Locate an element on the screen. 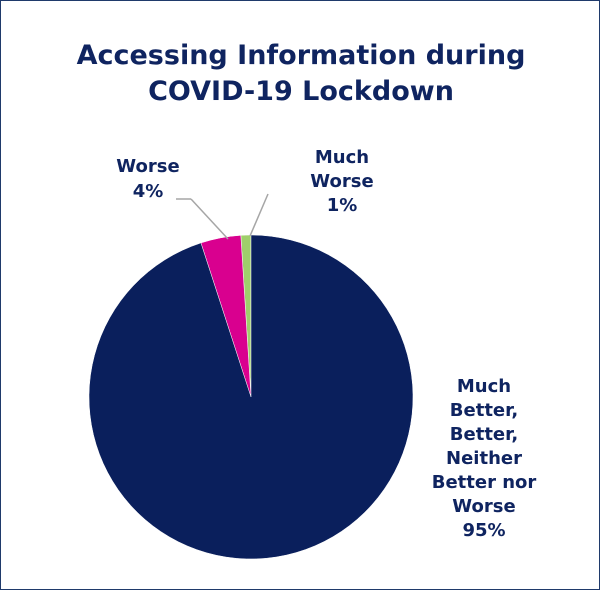 The image size is (602, 592). chart-title-line-2: COVID-19 Lockdown is located at coordinates (301, 91).